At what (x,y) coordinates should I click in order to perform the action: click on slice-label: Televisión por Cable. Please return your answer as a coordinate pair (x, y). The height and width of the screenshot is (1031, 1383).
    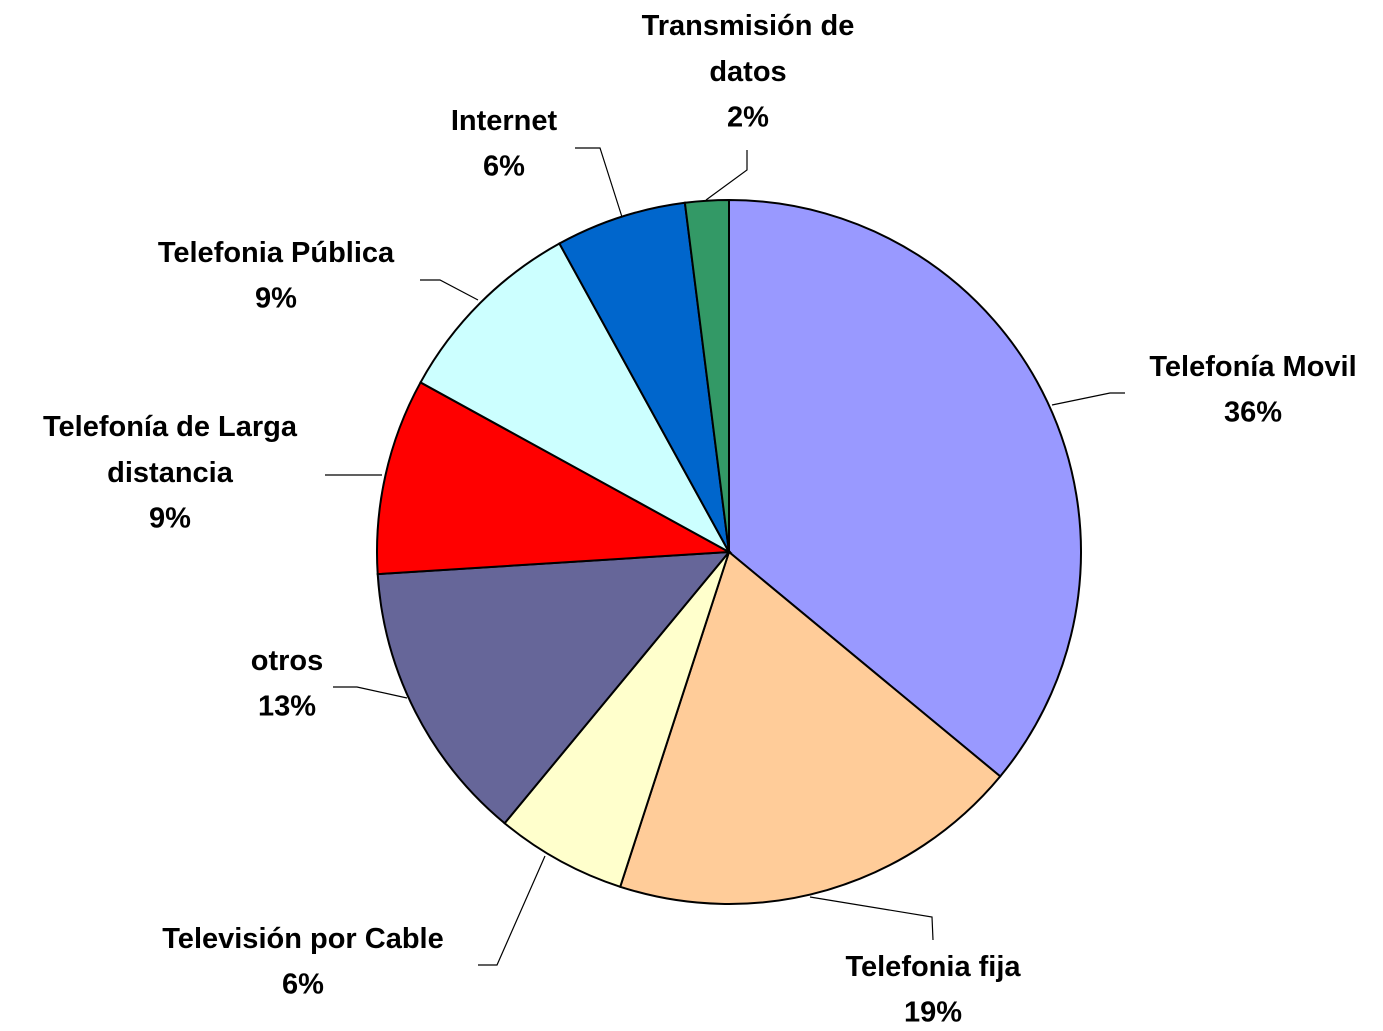
    Looking at the image, I should click on (302, 939).